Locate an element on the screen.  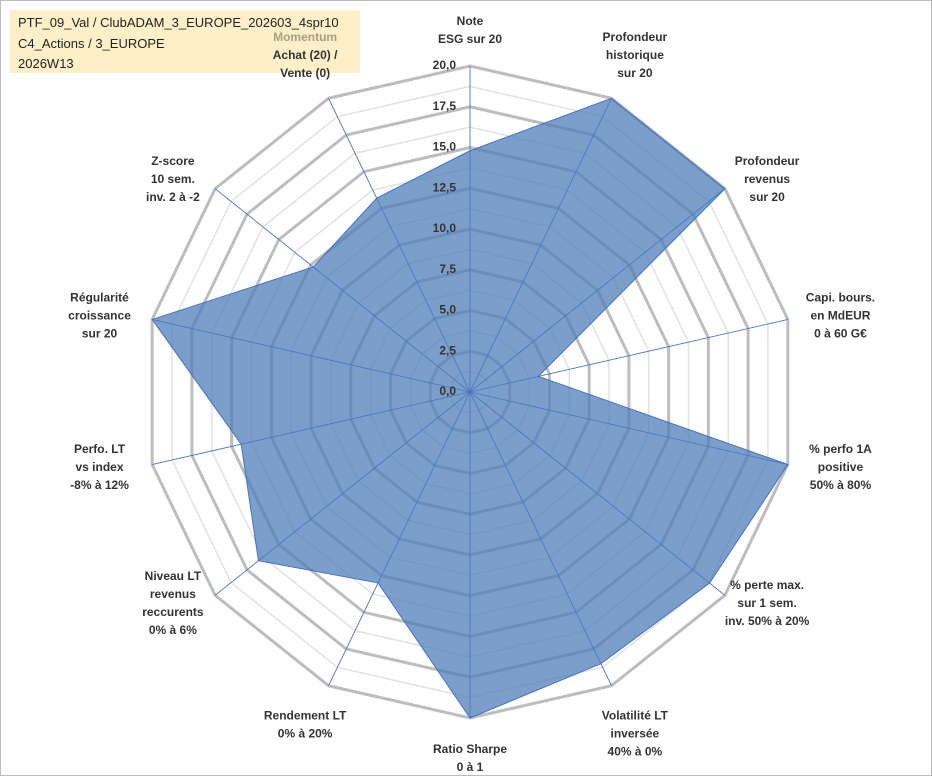
category-label-line: reccurents is located at coordinates (173, 612).